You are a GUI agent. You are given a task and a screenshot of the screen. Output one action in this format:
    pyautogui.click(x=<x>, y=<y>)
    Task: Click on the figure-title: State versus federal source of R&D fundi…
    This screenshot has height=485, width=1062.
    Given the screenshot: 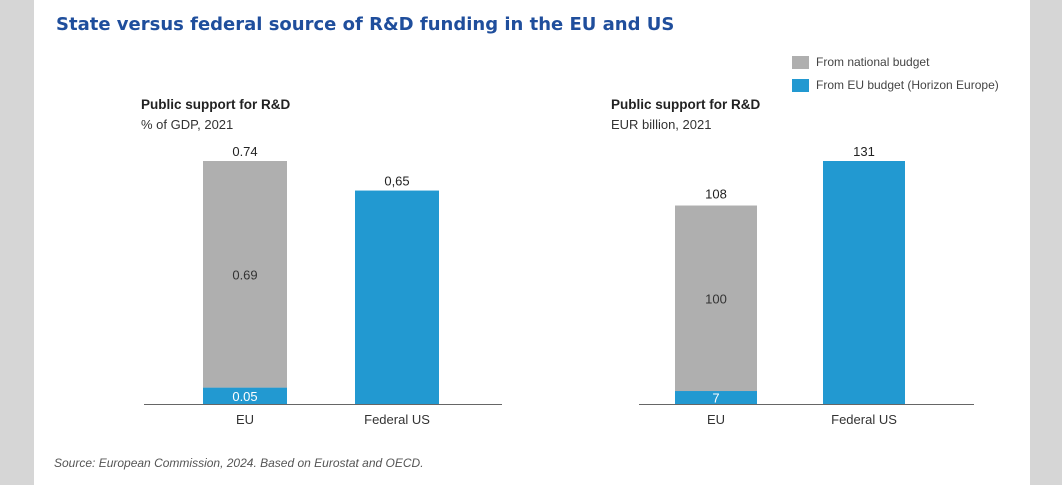 What is the action you would take?
    pyautogui.click(x=365, y=24)
    